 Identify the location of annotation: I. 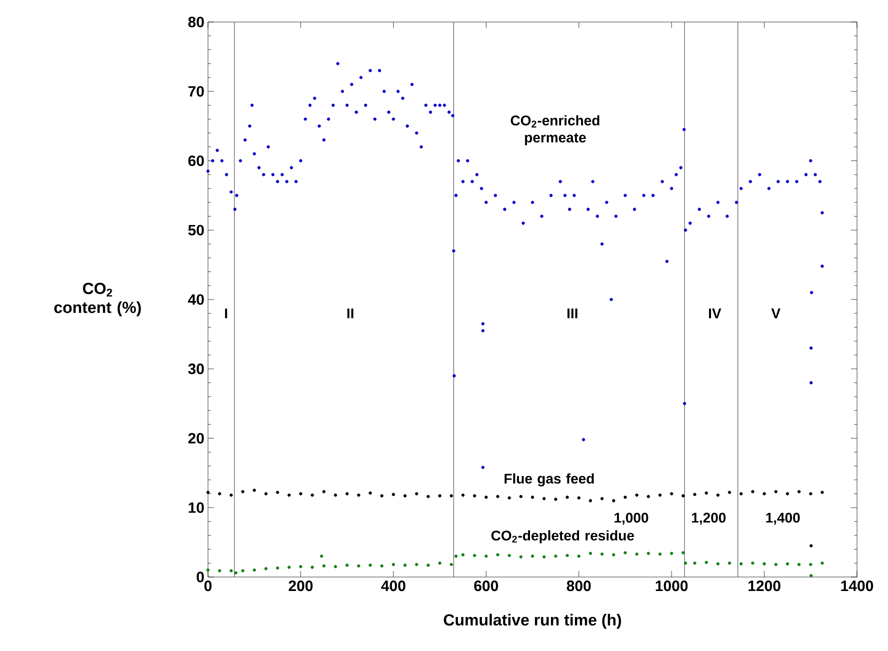
(226, 313).